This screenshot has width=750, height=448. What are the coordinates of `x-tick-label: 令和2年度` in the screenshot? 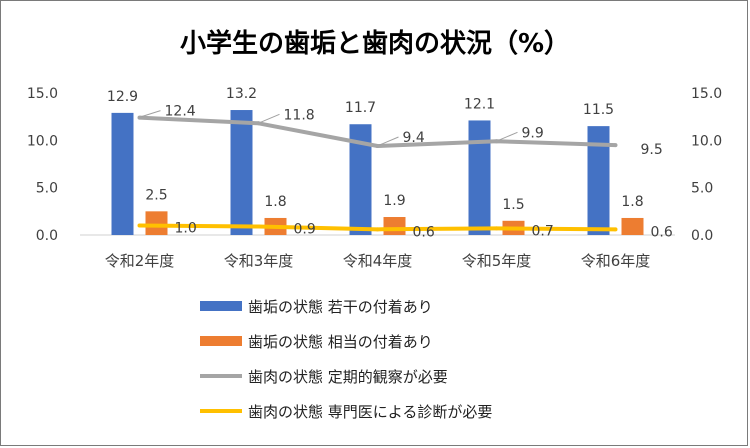 It's located at (140, 261).